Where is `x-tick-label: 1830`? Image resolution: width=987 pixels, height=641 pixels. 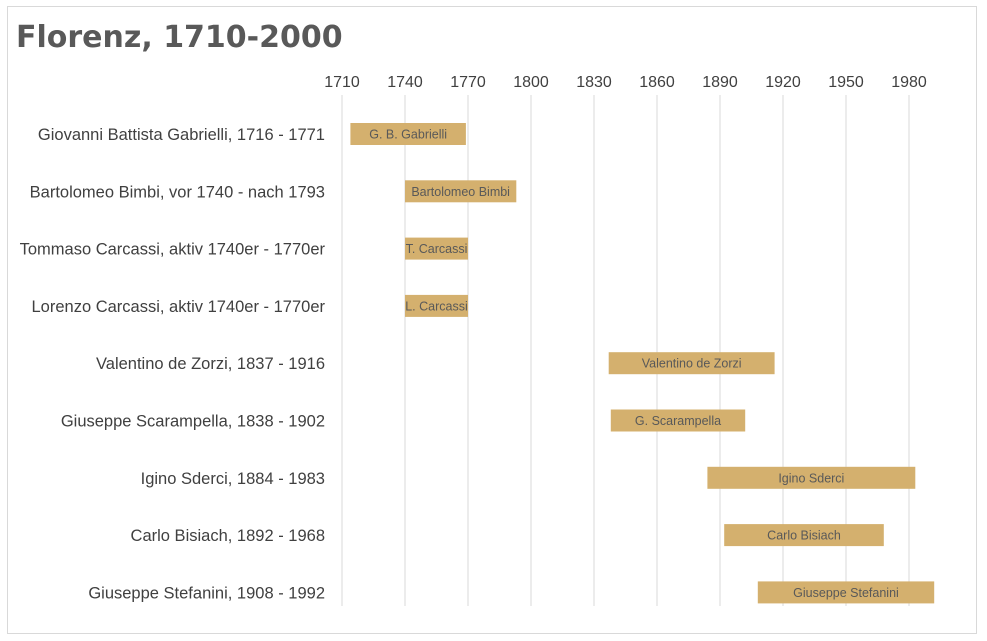
x-tick-label: 1830 is located at coordinates (594, 82).